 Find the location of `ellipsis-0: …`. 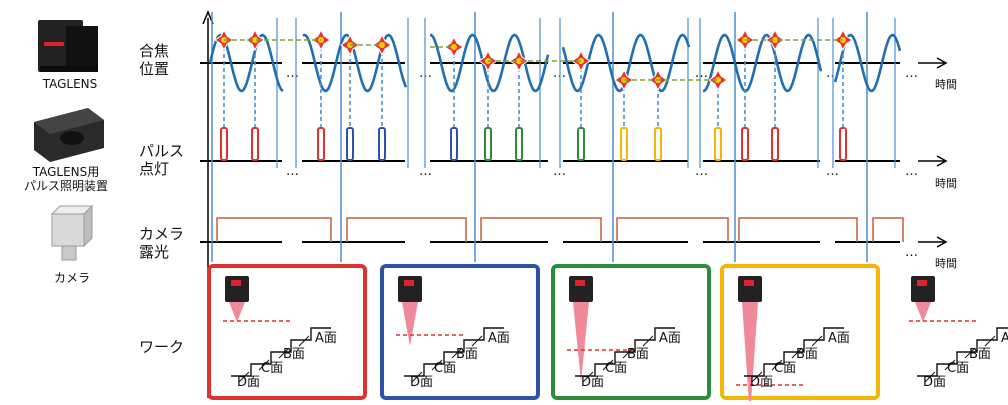

ellipsis-0: … is located at coordinates (292, 73).